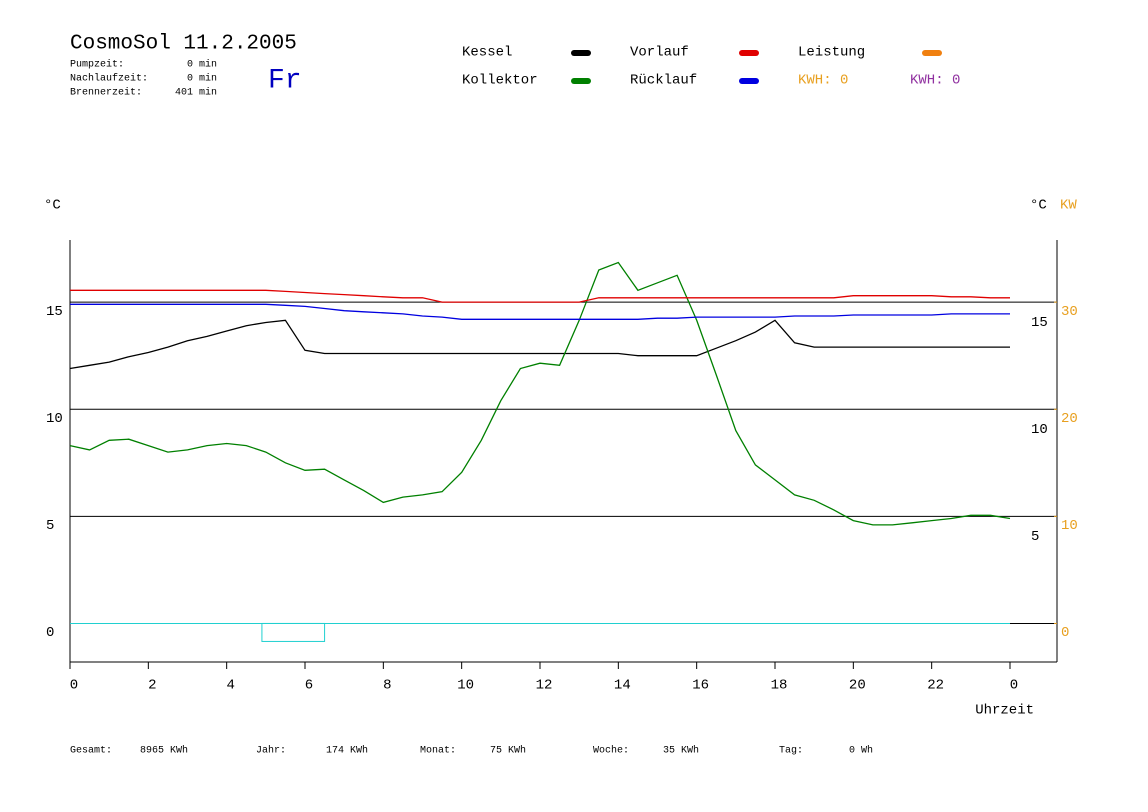 The image size is (1148, 812). Describe the element at coordinates (611, 751) in the screenshot. I see `footer-label: Woche:` at that location.